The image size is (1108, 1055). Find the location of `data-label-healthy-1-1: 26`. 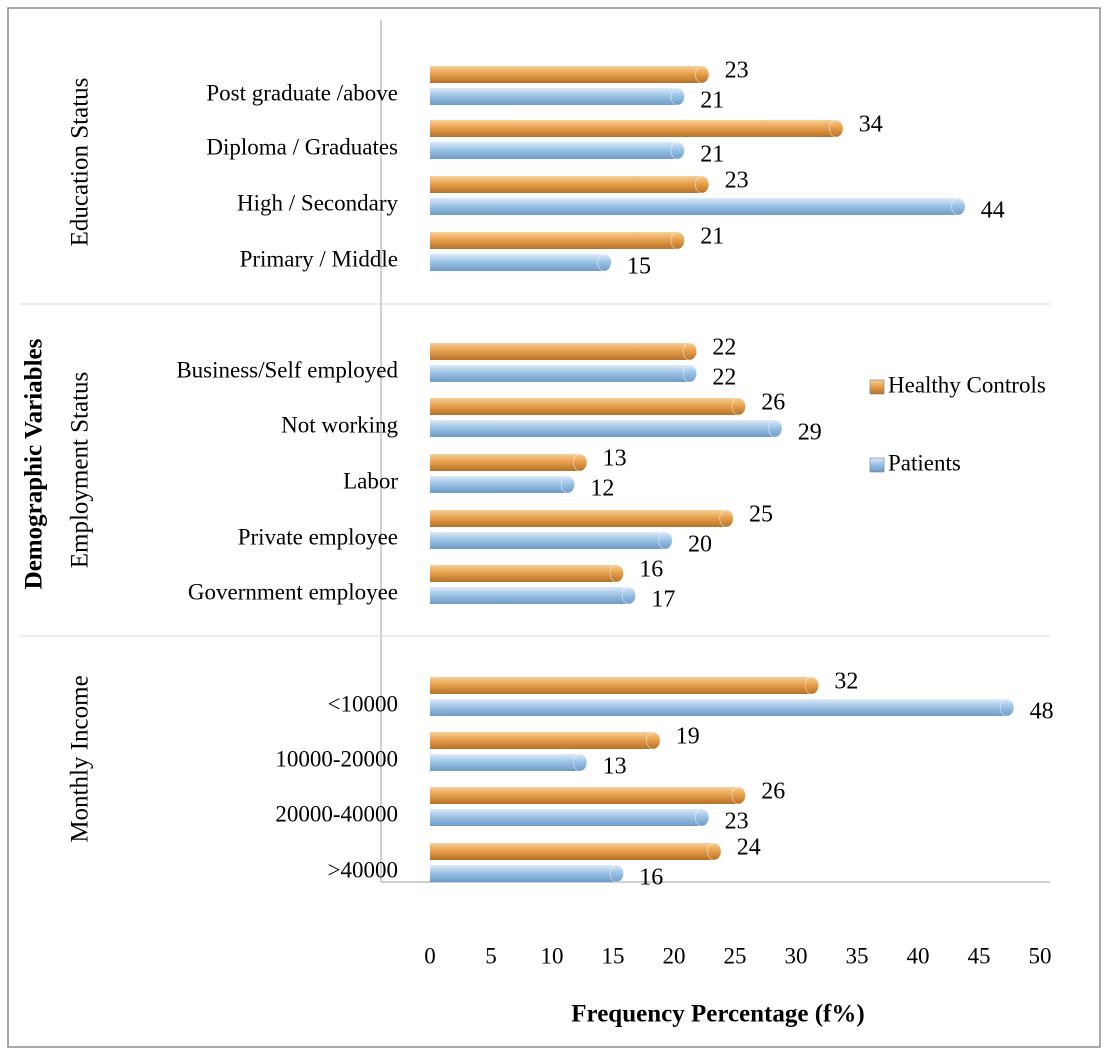

data-label-healthy-1-1: 26 is located at coordinates (773, 403).